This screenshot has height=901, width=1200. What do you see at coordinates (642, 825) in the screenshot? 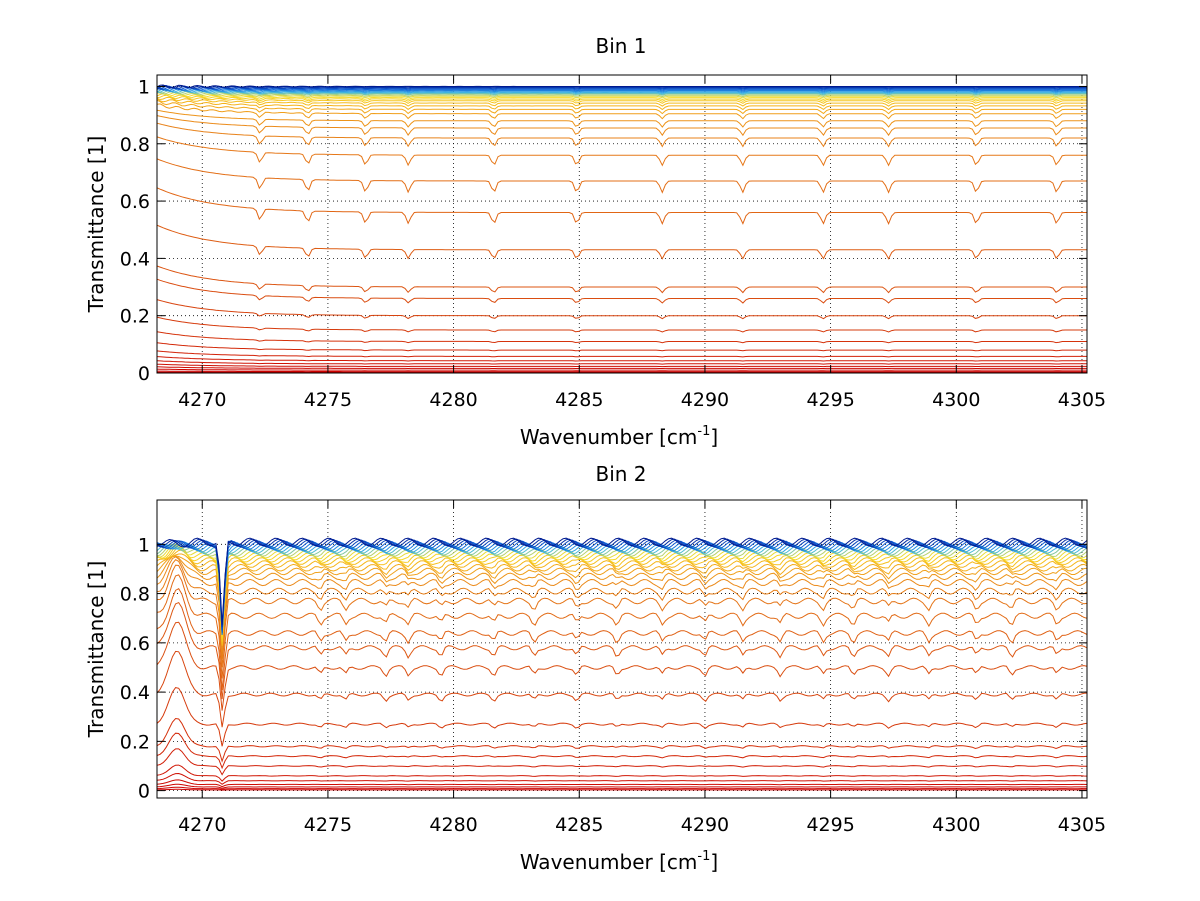
I see `x-tick-labels-2: 4270 4275 4280 4285 4290 4295 4300 4305` at bounding box center [642, 825].